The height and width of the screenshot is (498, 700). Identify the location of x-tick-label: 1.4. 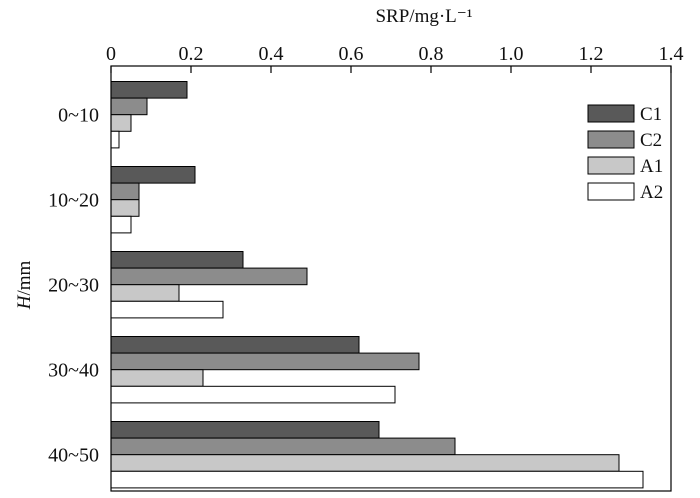
(671, 54).